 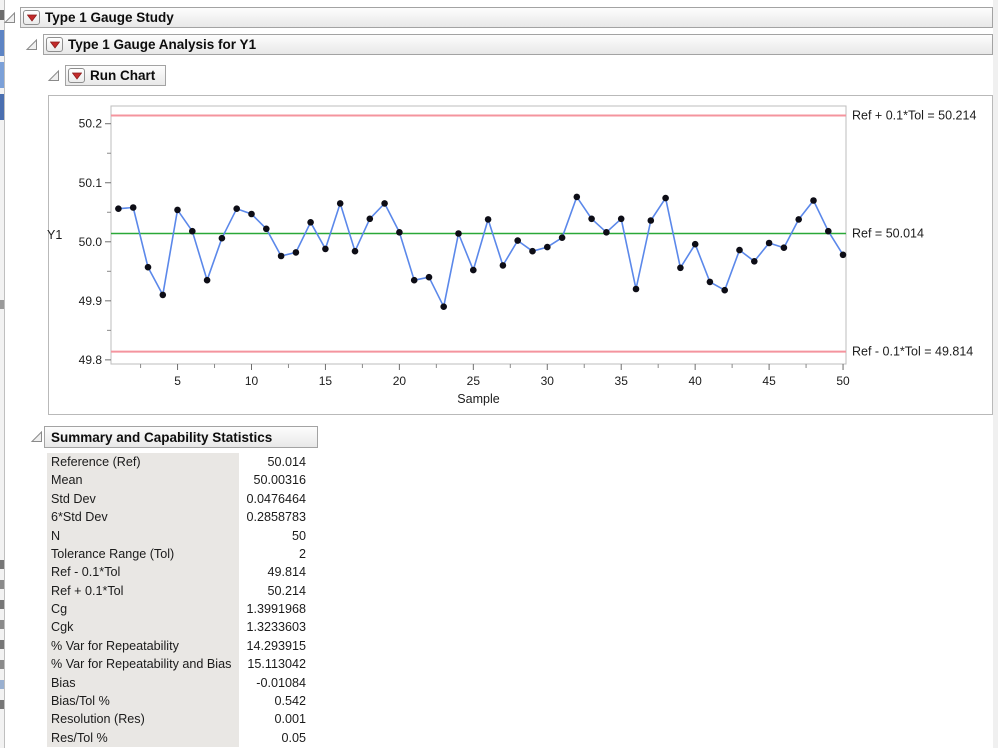 What do you see at coordinates (123, 75) in the screenshot?
I see `section-title-run-chart: Run Chart` at bounding box center [123, 75].